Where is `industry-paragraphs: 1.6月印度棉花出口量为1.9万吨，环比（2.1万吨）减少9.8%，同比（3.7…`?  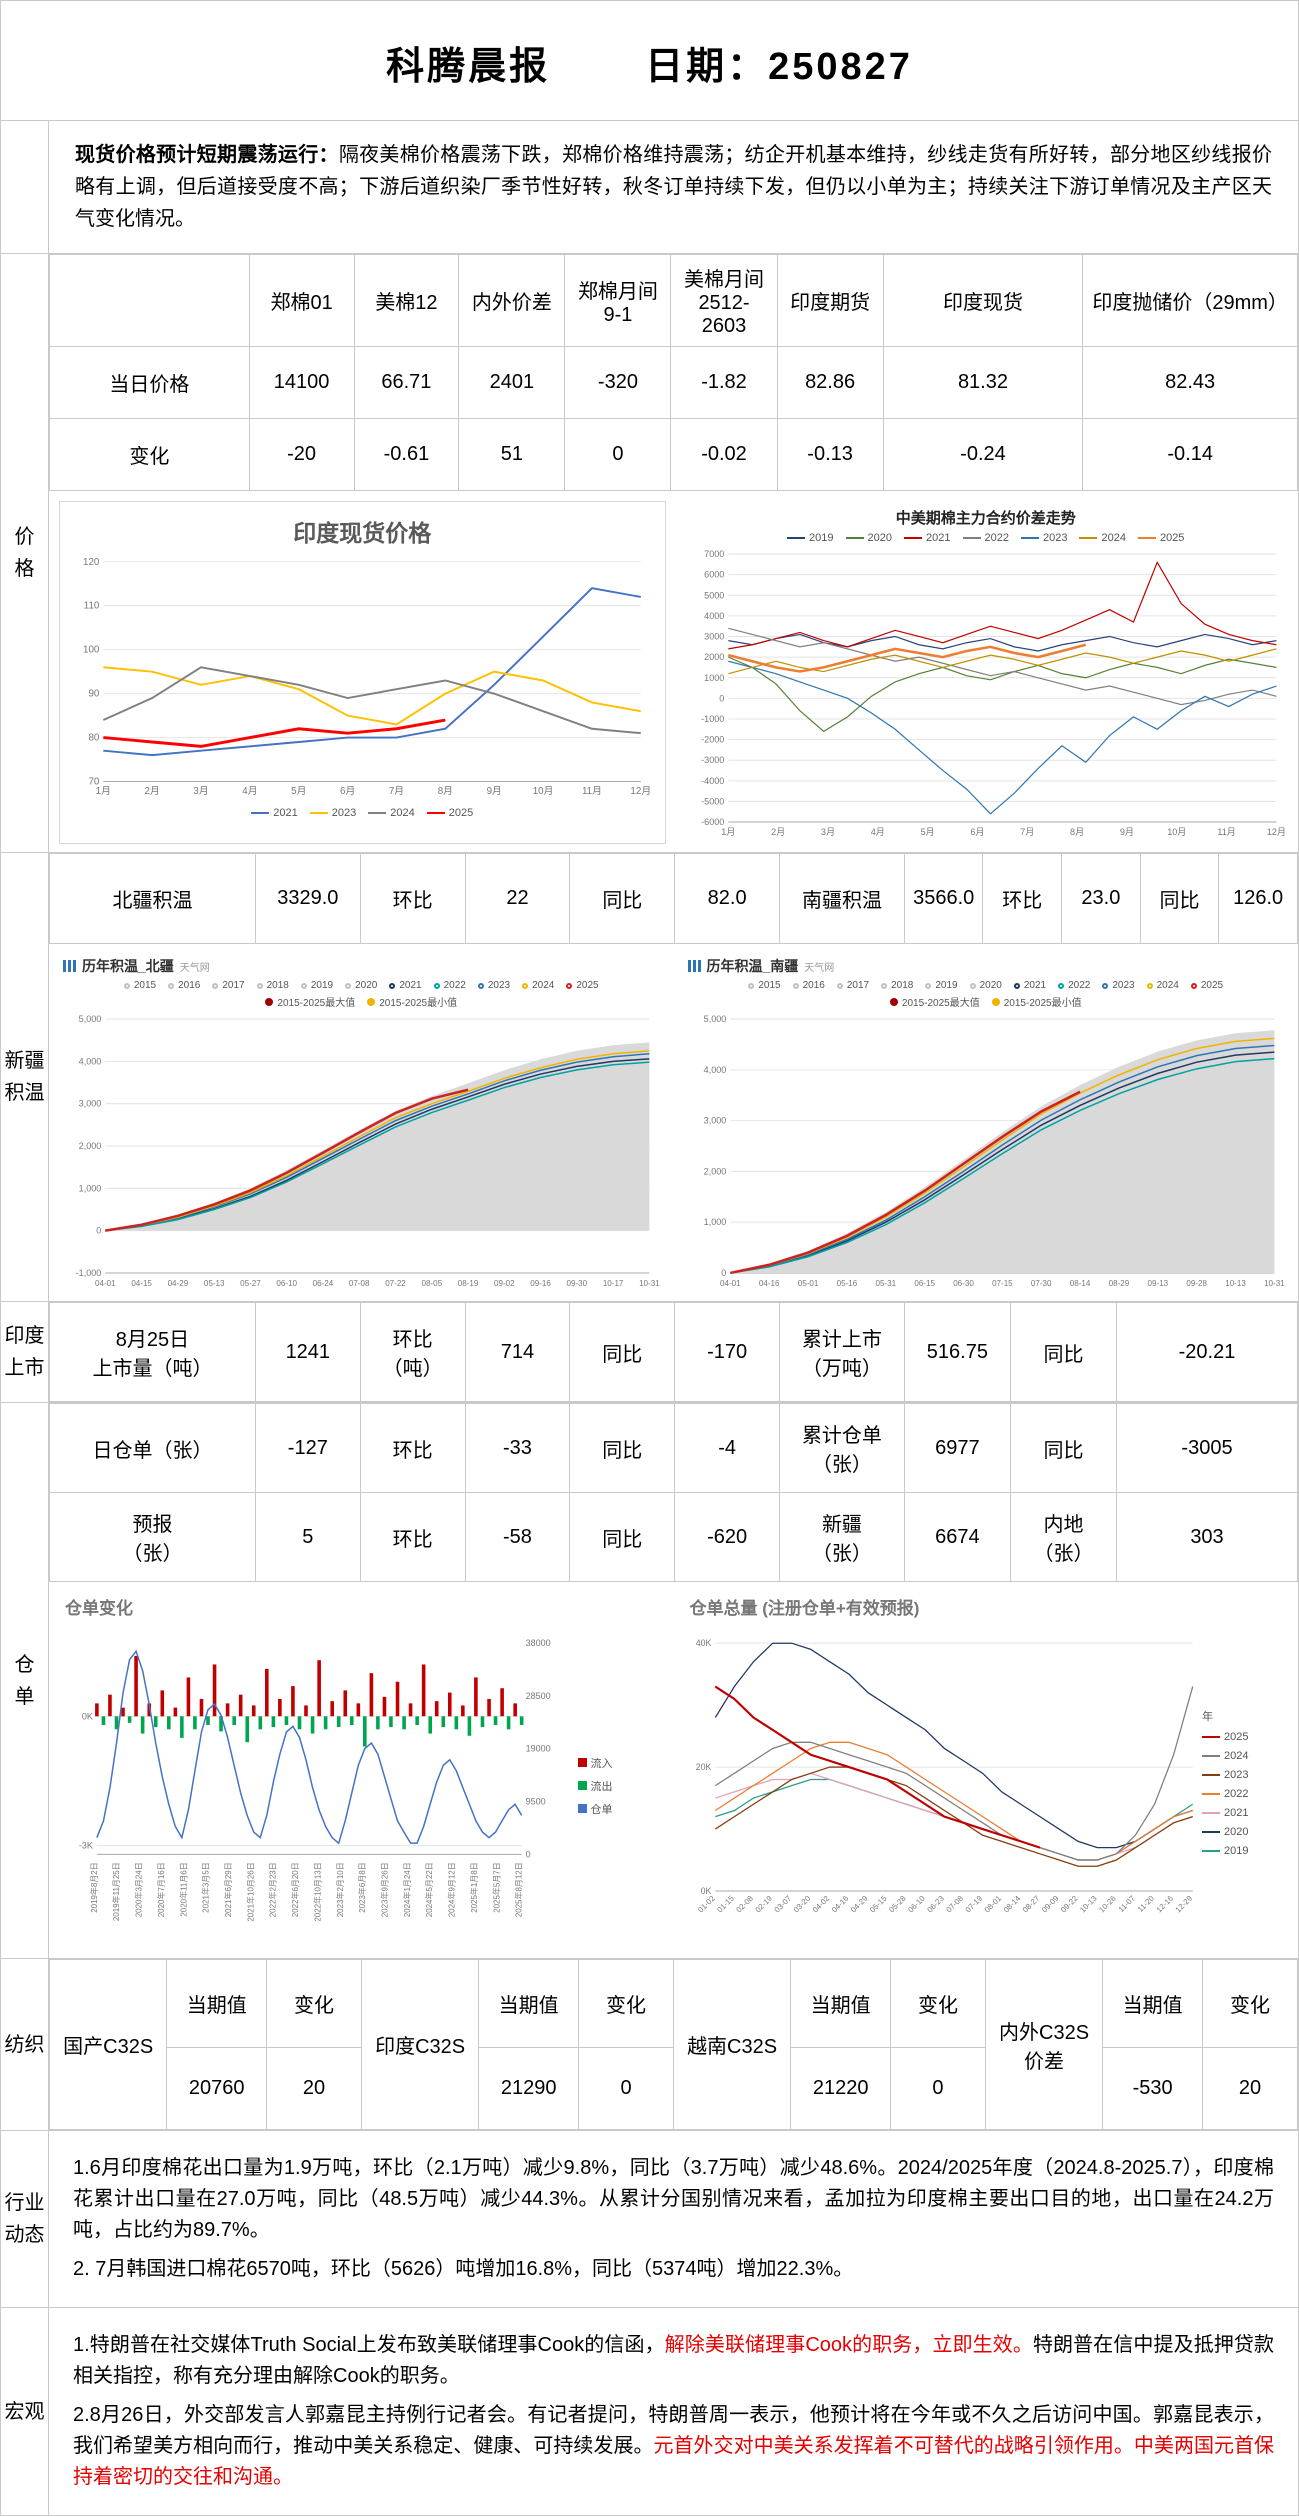
industry-paragraphs: 1.6月印度棉花出口量为1.9万吨，环比（2.1万吨）减少9.8%，同比（3.7… is located at coordinates (673, 2219).